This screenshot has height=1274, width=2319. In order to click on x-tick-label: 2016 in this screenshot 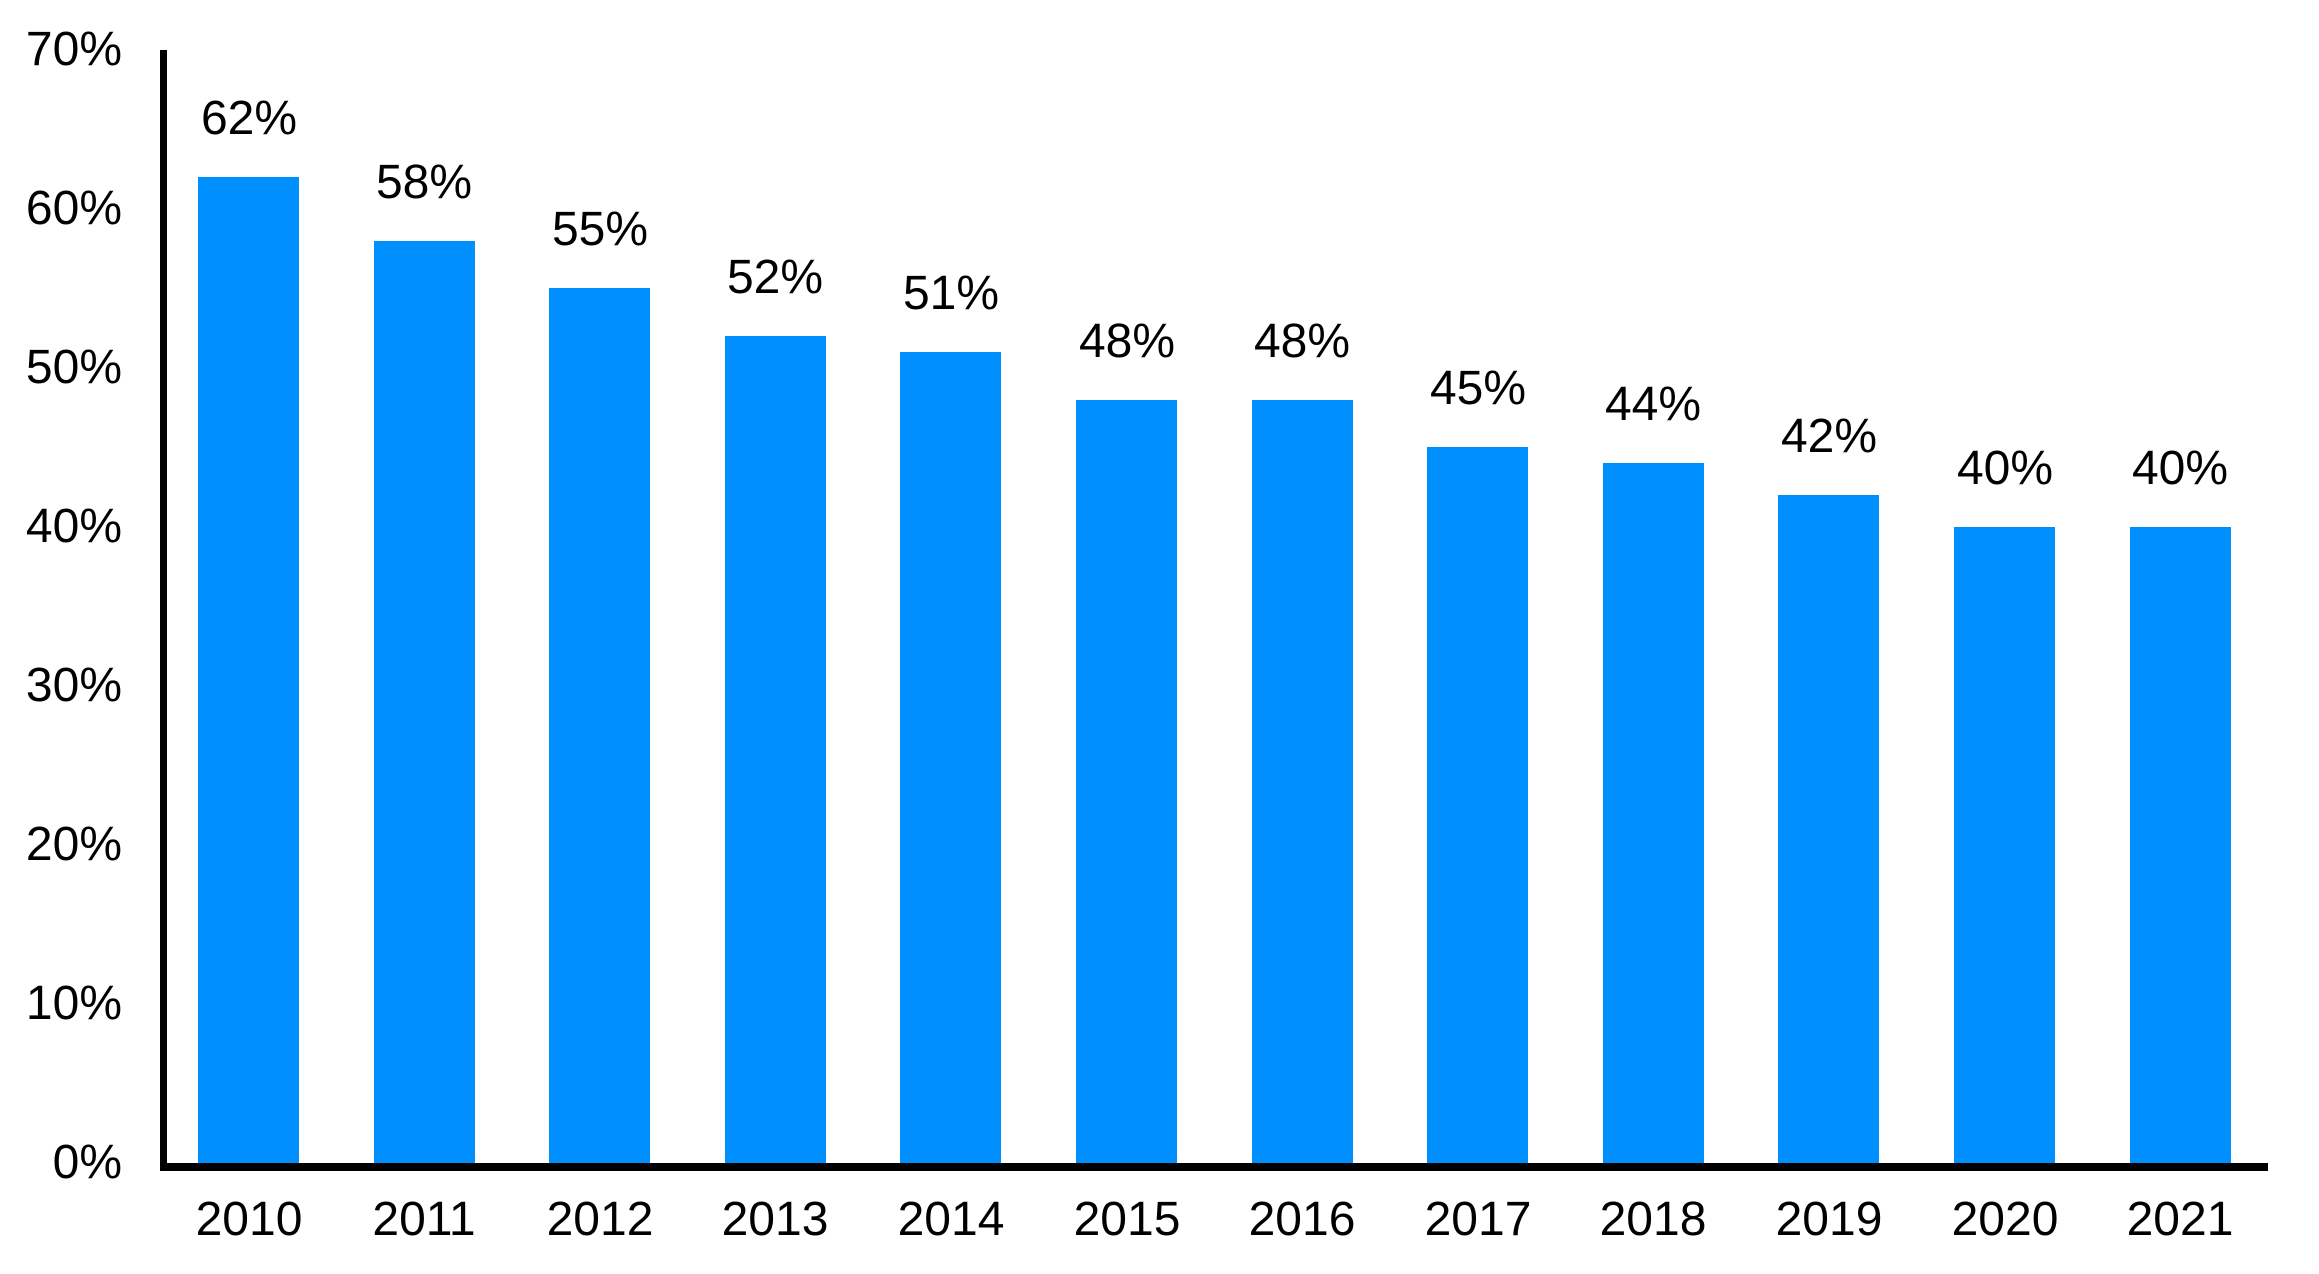, I will do `click(1302, 1219)`.